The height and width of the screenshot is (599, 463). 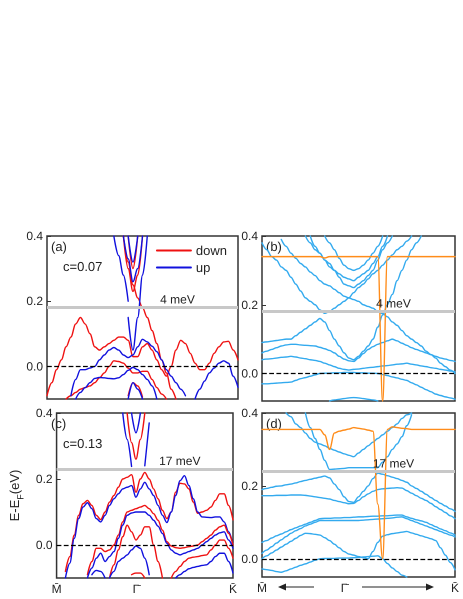 What do you see at coordinates (179, 461) in the screenshot?
I see `ref-line-label: 17 meV` at bounding box center [179, 461].